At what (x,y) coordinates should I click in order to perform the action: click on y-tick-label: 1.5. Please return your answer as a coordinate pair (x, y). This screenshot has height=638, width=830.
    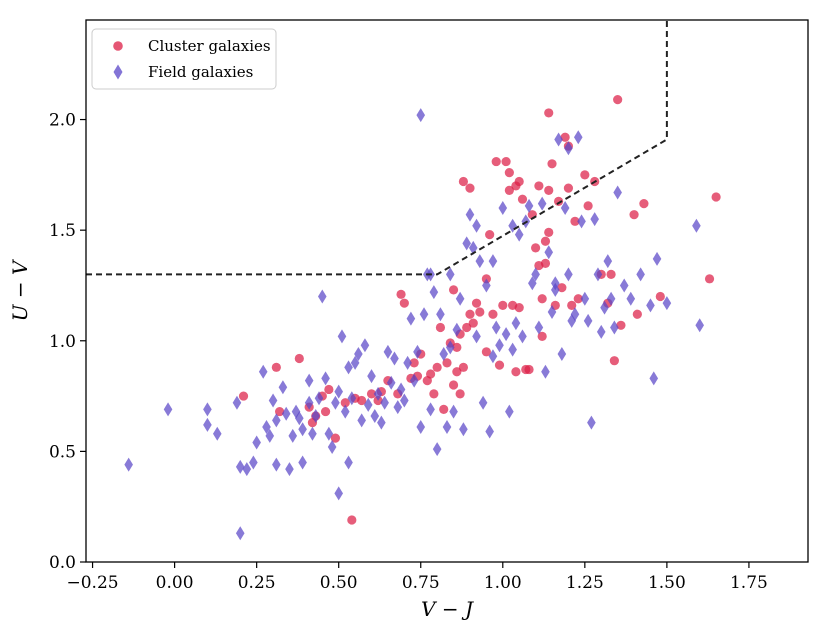
    Looking at the image, I should click on (62, 231).